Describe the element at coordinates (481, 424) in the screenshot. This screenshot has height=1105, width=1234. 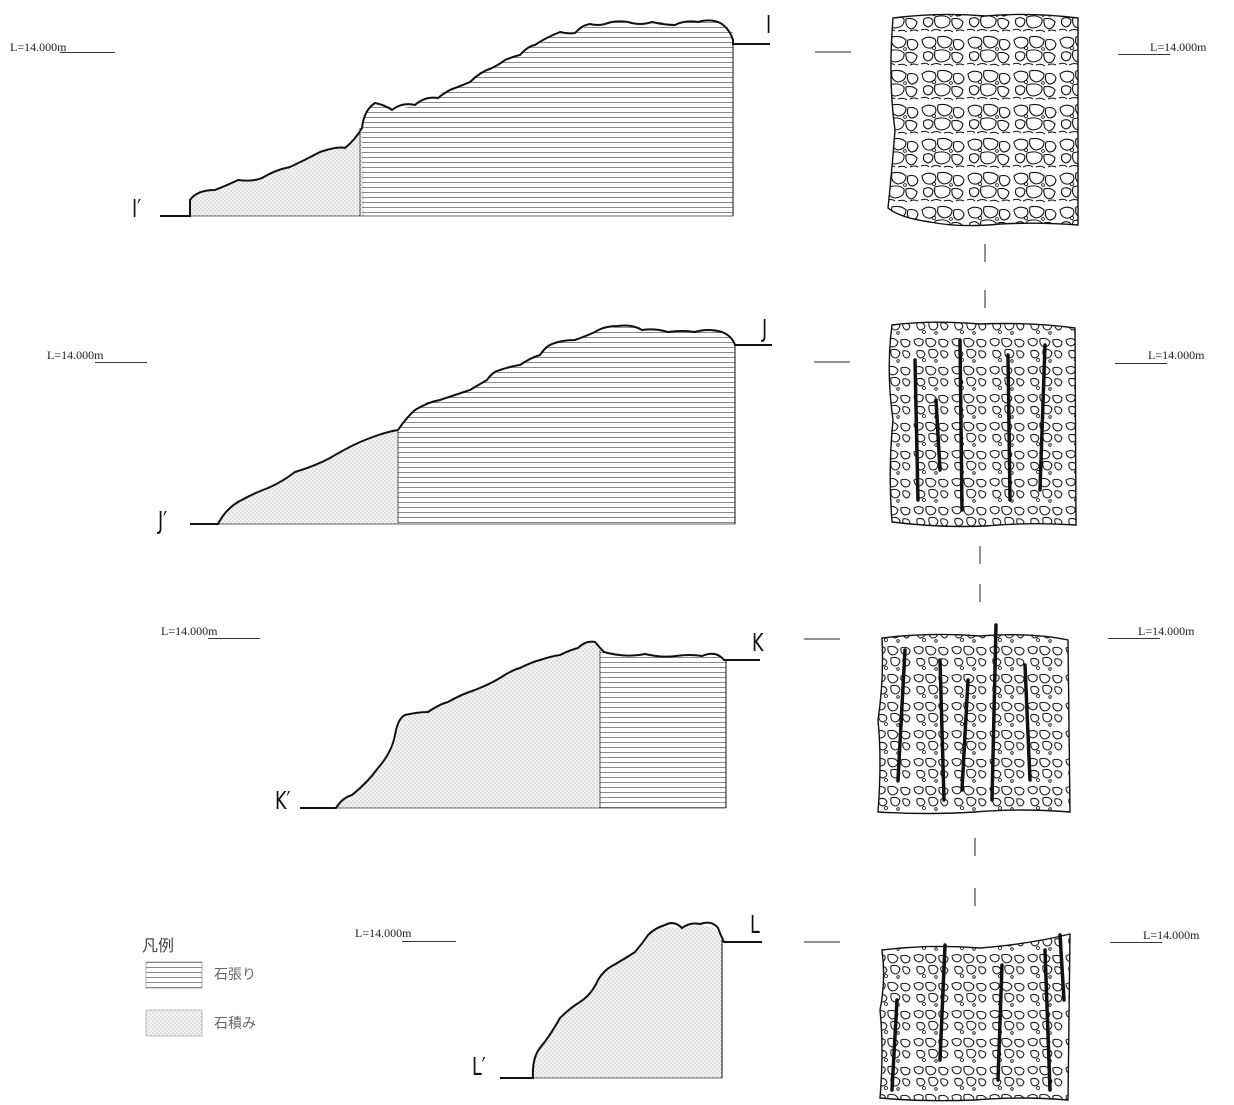
I see `section-j-profile` at that location.